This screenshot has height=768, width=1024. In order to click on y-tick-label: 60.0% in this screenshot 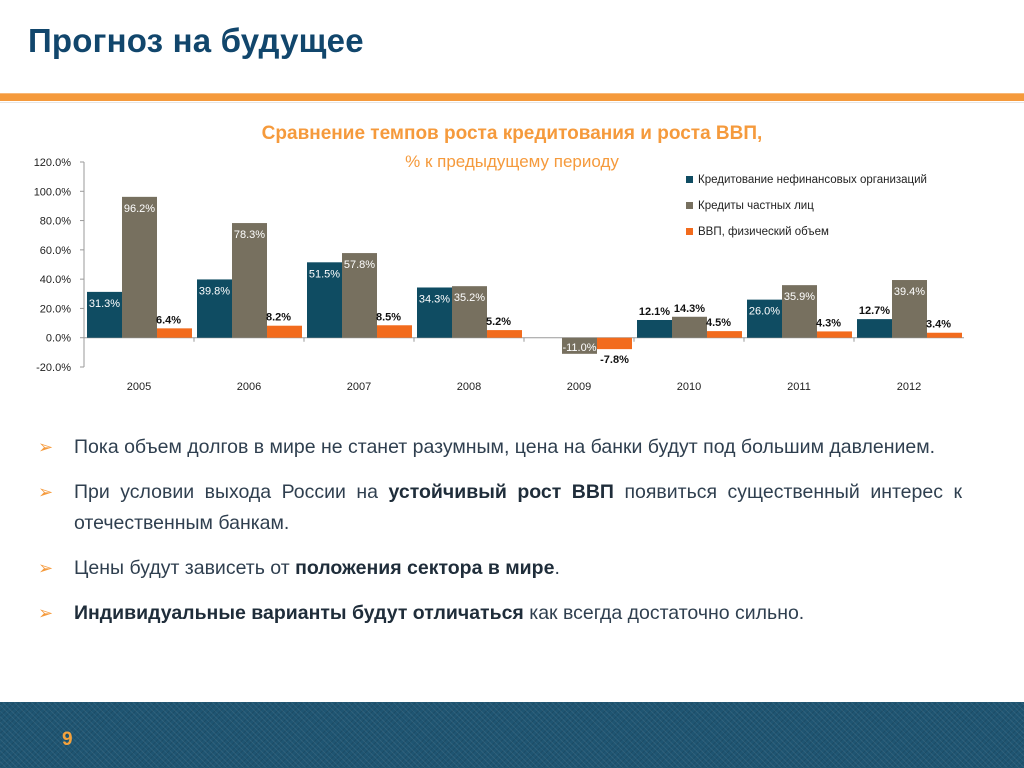, I will do `click(55, 251)`.